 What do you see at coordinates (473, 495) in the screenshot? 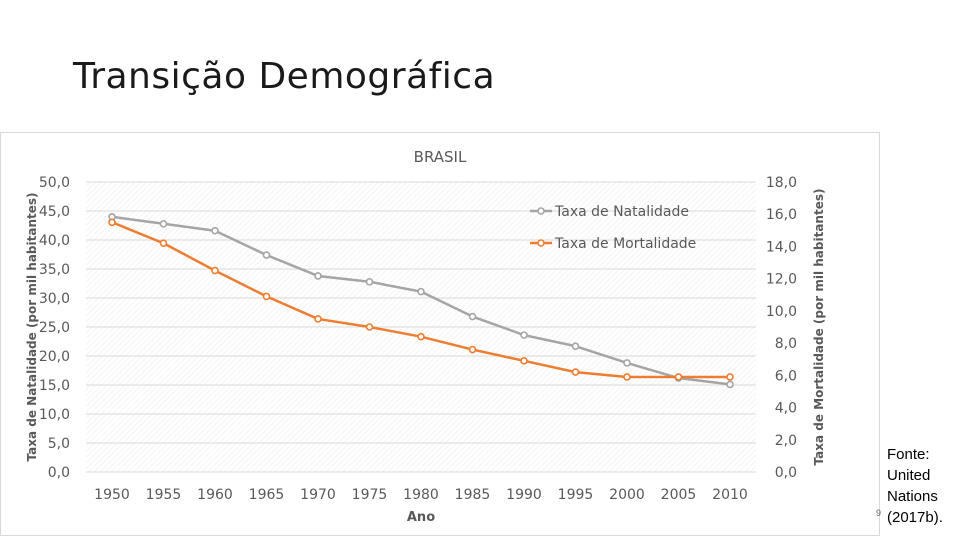
I see `x-tick-label: 1985` at bounding box center [473, 495].